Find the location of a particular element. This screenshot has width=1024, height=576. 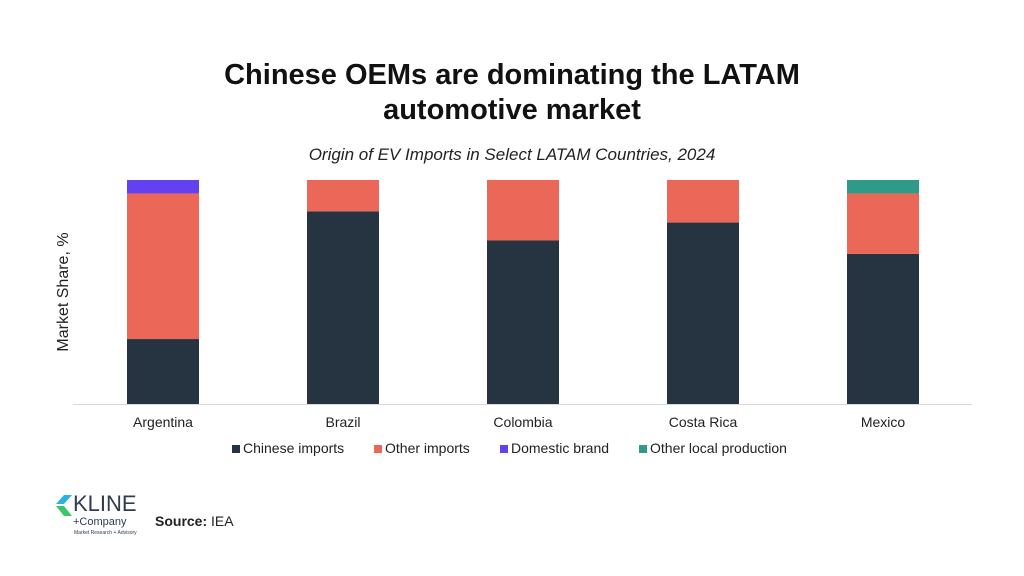

y-axis-label: Market Share, % is located at coordinates (63, 291).